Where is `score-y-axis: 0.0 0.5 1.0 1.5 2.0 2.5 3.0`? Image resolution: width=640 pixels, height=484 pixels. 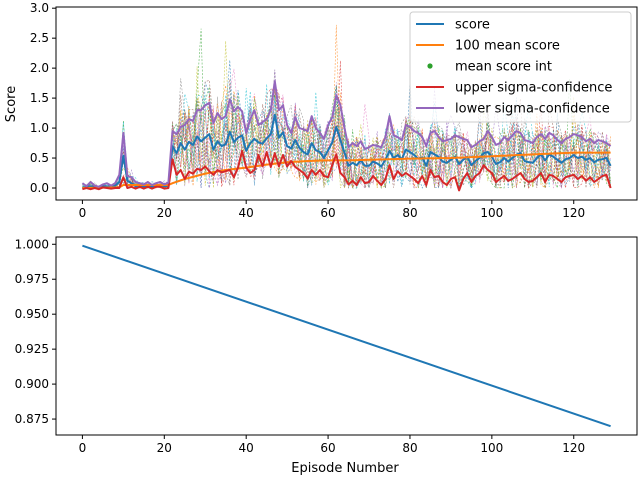
score-y-axis: 0.0 0.5 1.0 1.5 2.0 2.5 3.0 is located at coordinates (43, 98).